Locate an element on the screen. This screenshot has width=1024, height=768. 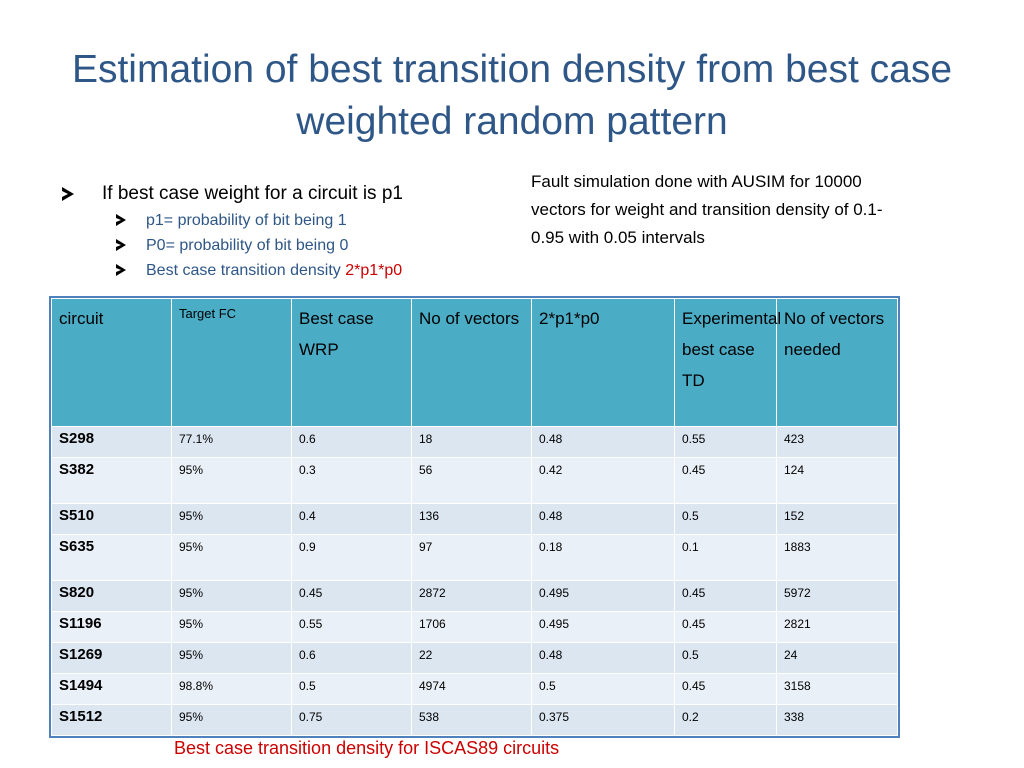
sub-bullet-text: p1= probability of bit being 1 is located at coordinates (246, 220).